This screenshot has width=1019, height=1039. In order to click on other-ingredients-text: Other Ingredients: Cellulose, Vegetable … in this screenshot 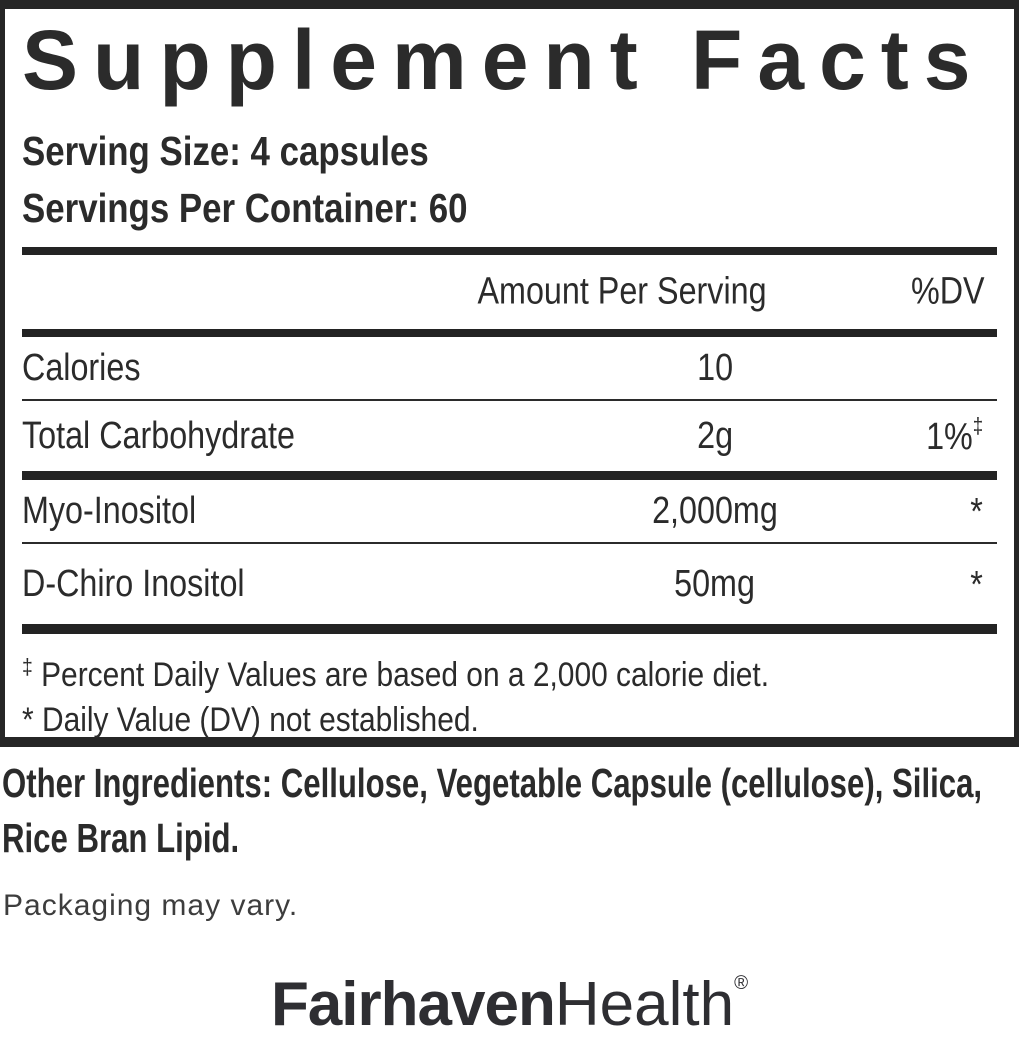, I will do `click(492, 810)`.